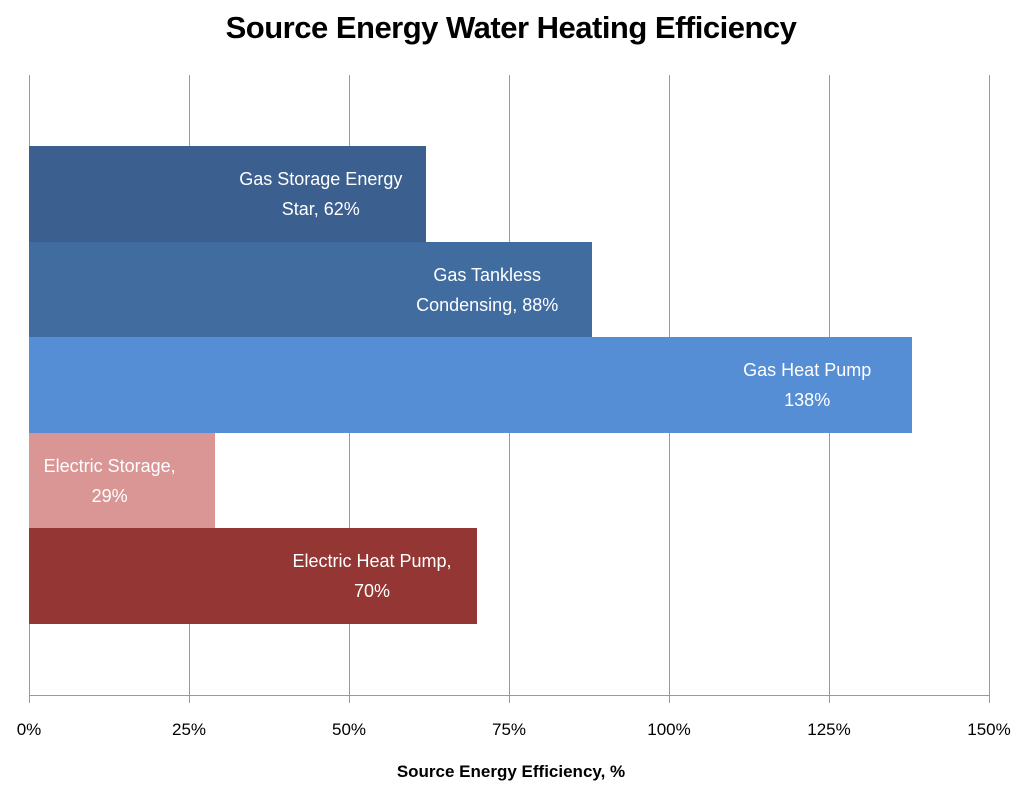 The image size is (1022, 786). What do you see at coordinates (372, 576) in the screenshot?
I see `data-label: Electric Heat Pump, 70%` at bounding box center [372, 576].